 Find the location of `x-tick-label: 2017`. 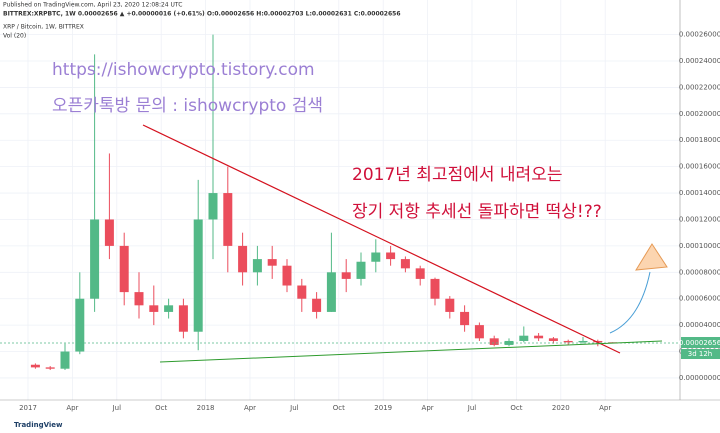

x-tick-label: 2017 is located at coordinates (28, 408).